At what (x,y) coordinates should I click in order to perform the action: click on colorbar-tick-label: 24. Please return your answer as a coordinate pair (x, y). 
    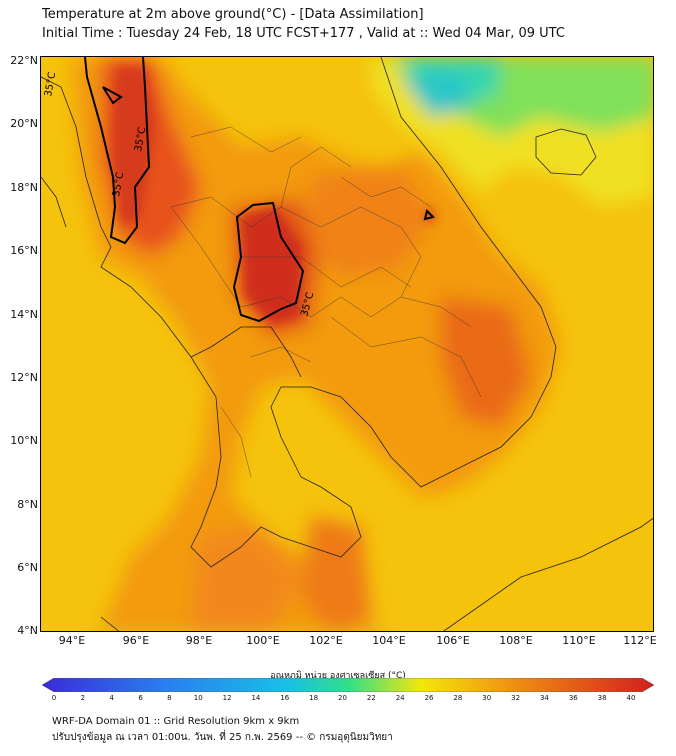
    Looking at the image, I should click on (400, 698).